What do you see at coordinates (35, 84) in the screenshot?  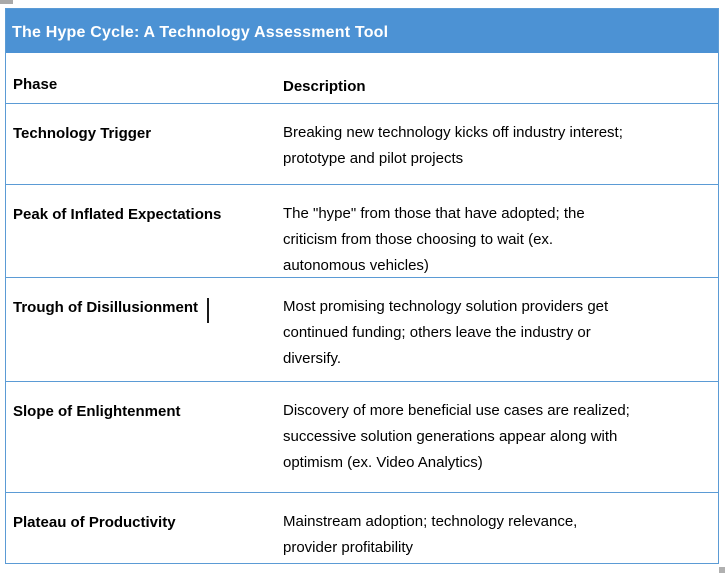 I see `column-header-phase: Phase` at bounding box center [35, 84].